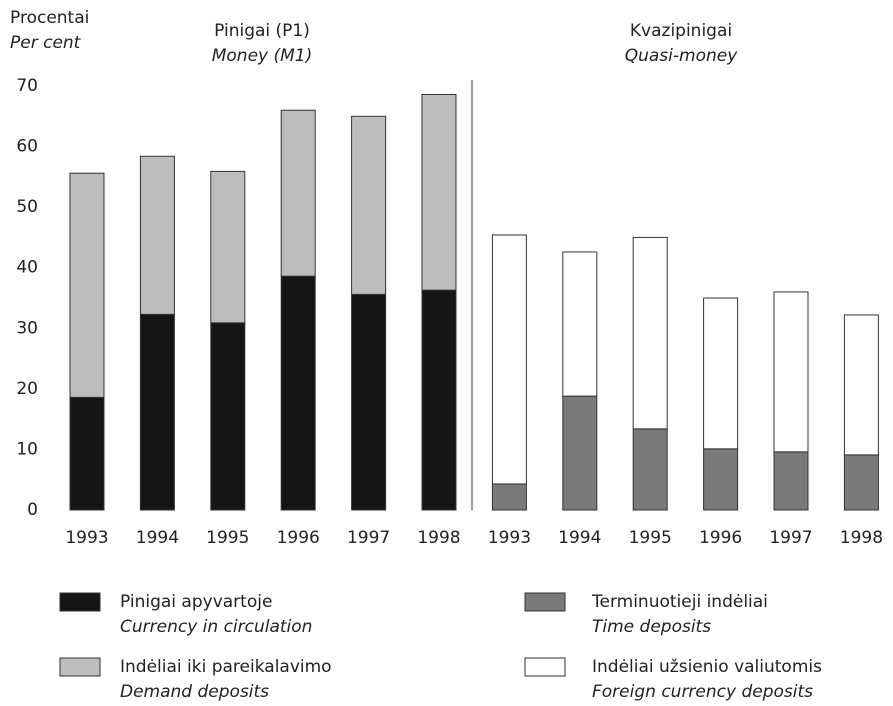  I want to click on legend-label: Pinigai apyvartoje, so click(196, 602).